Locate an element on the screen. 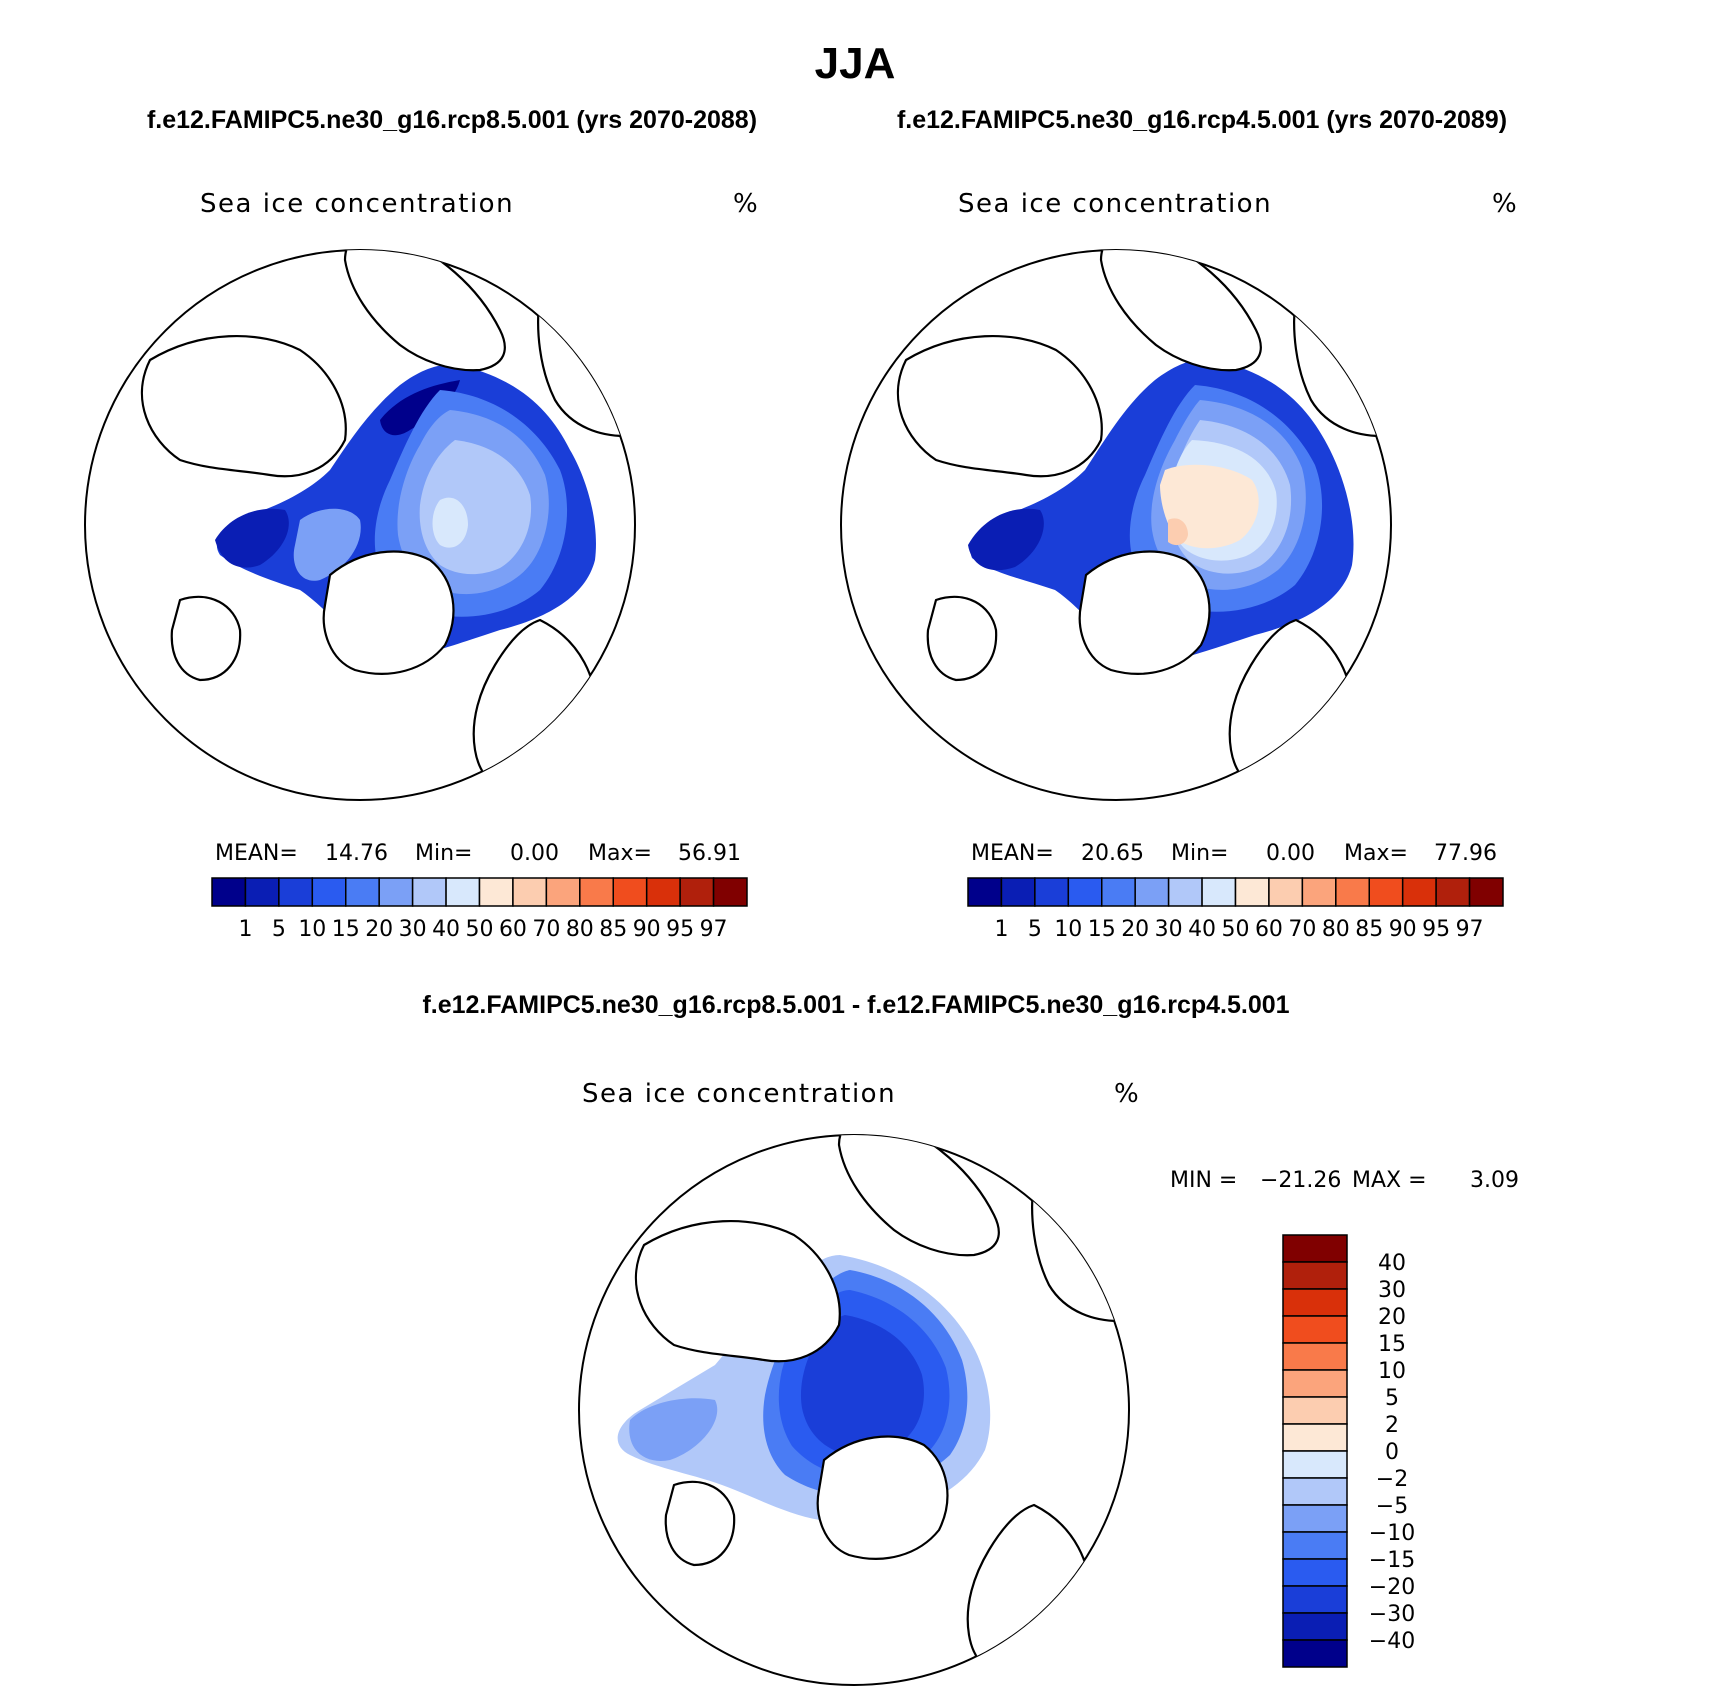 The width and height of the screenshot is (1710, 1687). panel-rcp45-mean-label: MEAN= is located at coordinates (1012, 853).